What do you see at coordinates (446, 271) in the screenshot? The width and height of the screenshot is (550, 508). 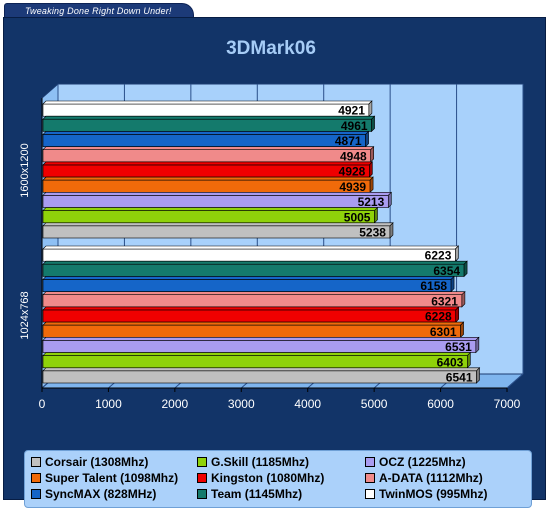 I see `bar-value-label: 6354` at bounding box center [446, 271].